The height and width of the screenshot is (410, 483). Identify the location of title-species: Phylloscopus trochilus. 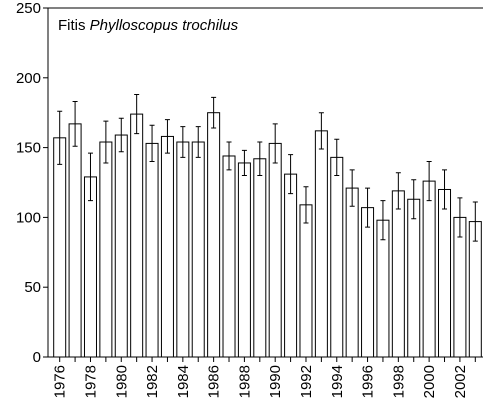
(164, 25).